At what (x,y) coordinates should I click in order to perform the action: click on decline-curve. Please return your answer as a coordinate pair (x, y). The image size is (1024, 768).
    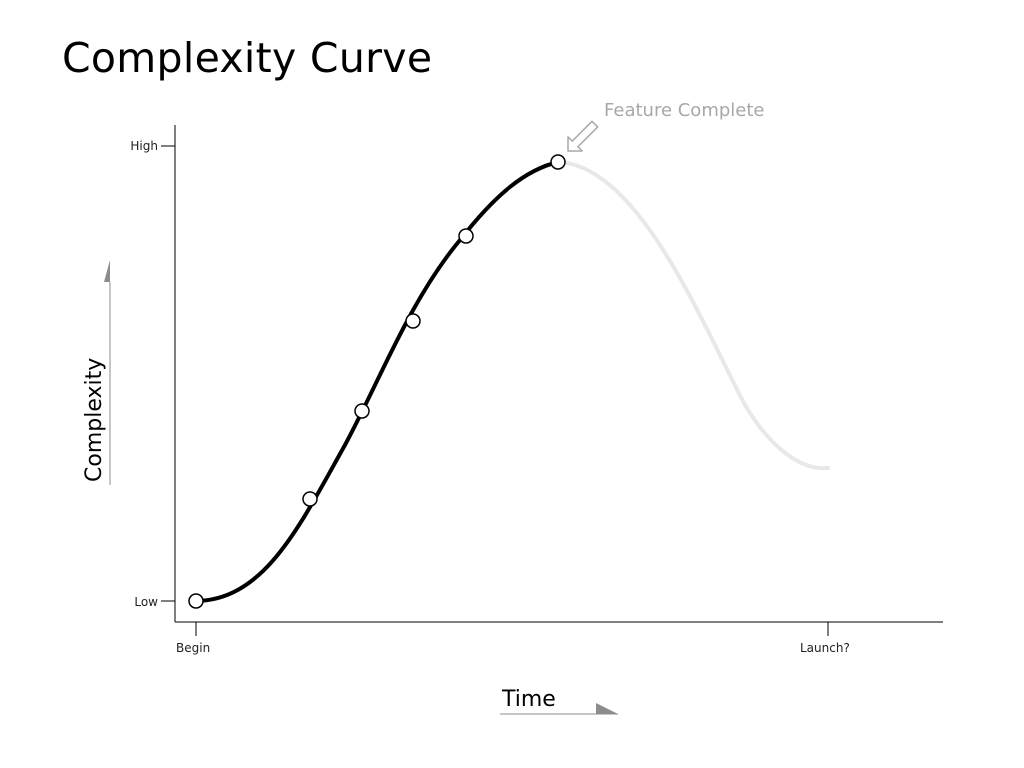
    Looking at the image, I should click on (693, 315).